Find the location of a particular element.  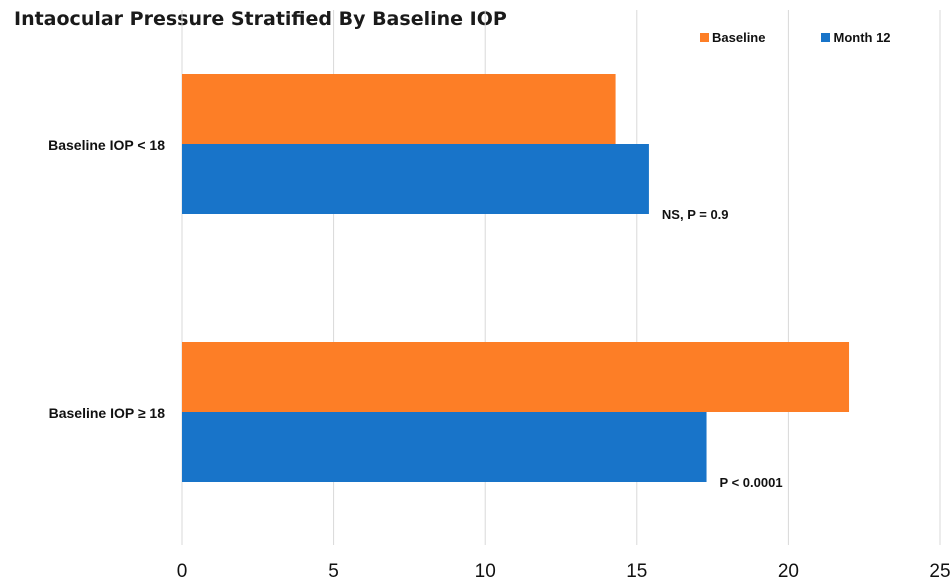

annotation-ge18: P < 0.0001 is located at coordinates (751, 482).